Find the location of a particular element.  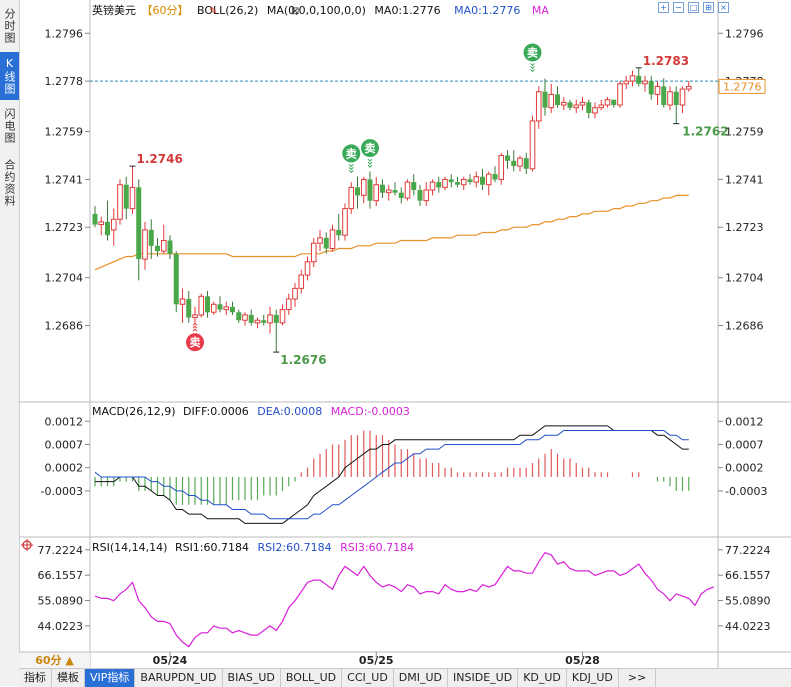

rsi-right-tick-label: 66.1557 is located at coordinates (748, 575).